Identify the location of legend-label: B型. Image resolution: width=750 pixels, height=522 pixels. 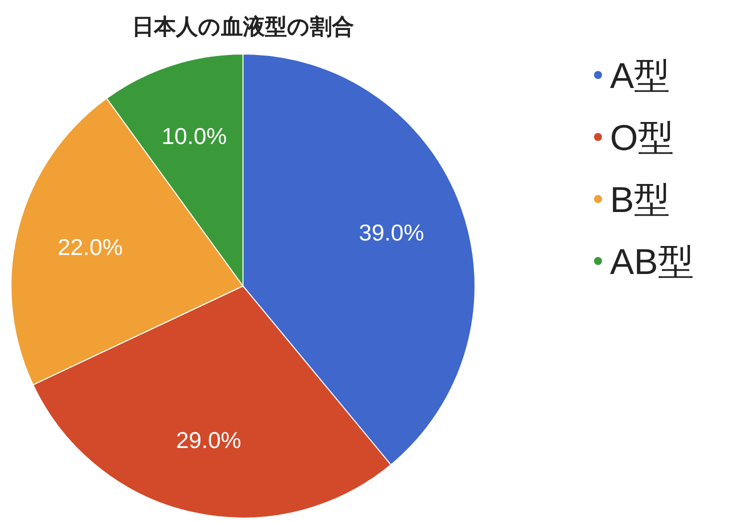
(640, 199).